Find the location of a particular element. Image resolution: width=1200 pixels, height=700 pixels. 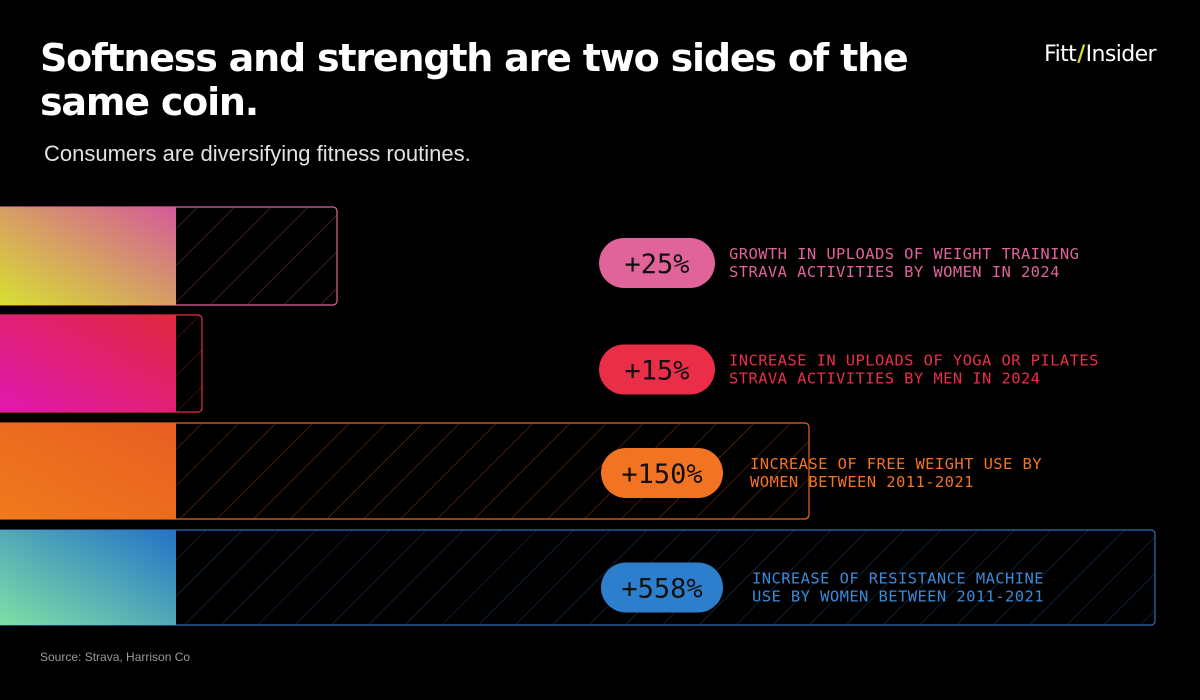

value-label: +15% is located at coordinates (656, 371).